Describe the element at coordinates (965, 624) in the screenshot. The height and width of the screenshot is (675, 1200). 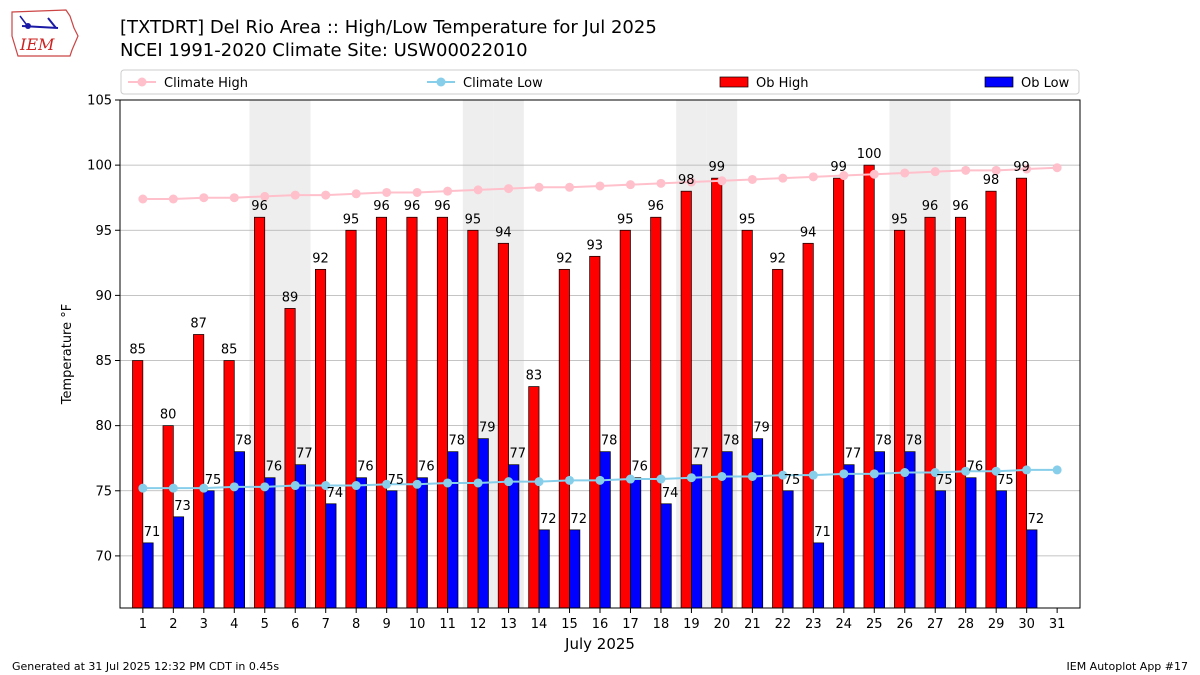
I see `x-tick-label: 28` at that location.